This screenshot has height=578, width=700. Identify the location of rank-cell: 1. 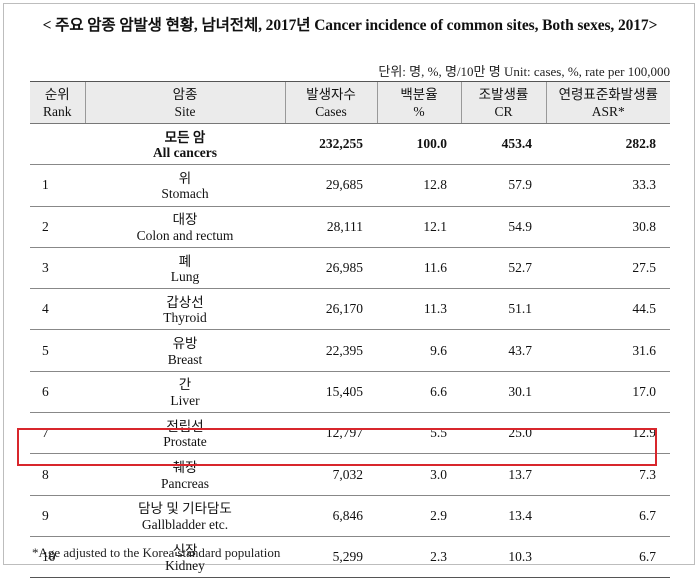
(57, 185).